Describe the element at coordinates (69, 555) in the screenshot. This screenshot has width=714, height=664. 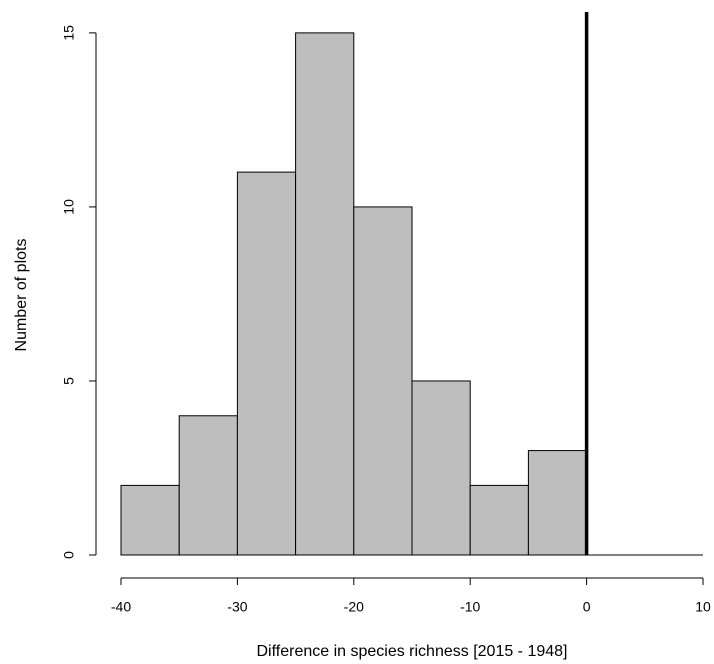
I see `y-tick-label: 0` at that location.